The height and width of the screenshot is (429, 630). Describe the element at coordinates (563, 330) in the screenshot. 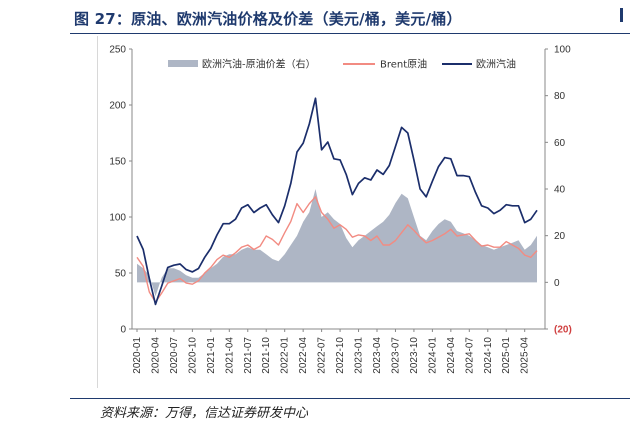

I see `right-tick-label: (20)` at that location.